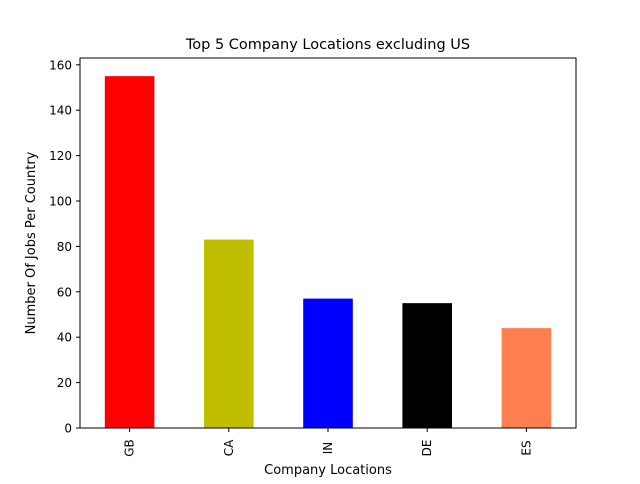  I want to click on y-tick-label-80: 80, so click(64, 247).